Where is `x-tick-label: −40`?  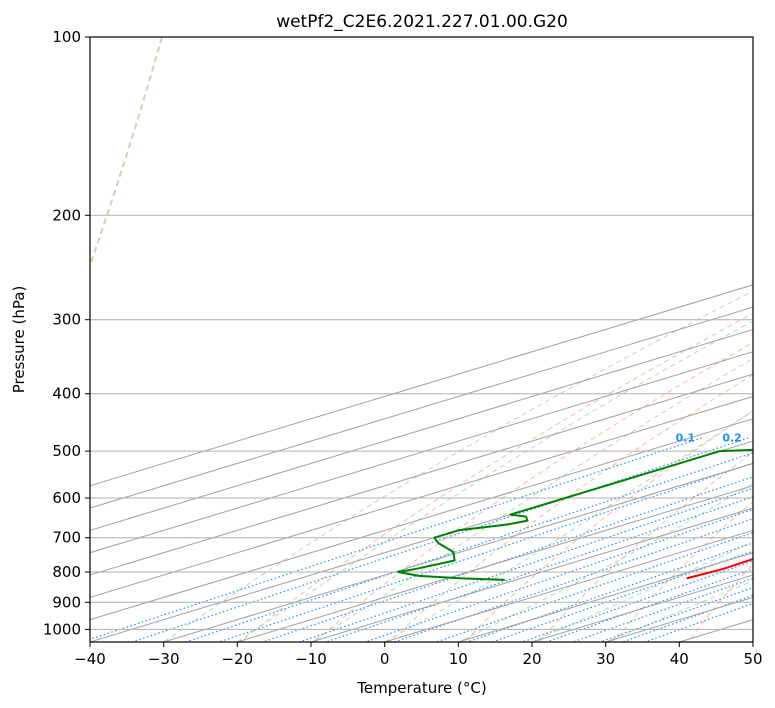 x-tick-label: −40 is located at coordinates (90, 659).